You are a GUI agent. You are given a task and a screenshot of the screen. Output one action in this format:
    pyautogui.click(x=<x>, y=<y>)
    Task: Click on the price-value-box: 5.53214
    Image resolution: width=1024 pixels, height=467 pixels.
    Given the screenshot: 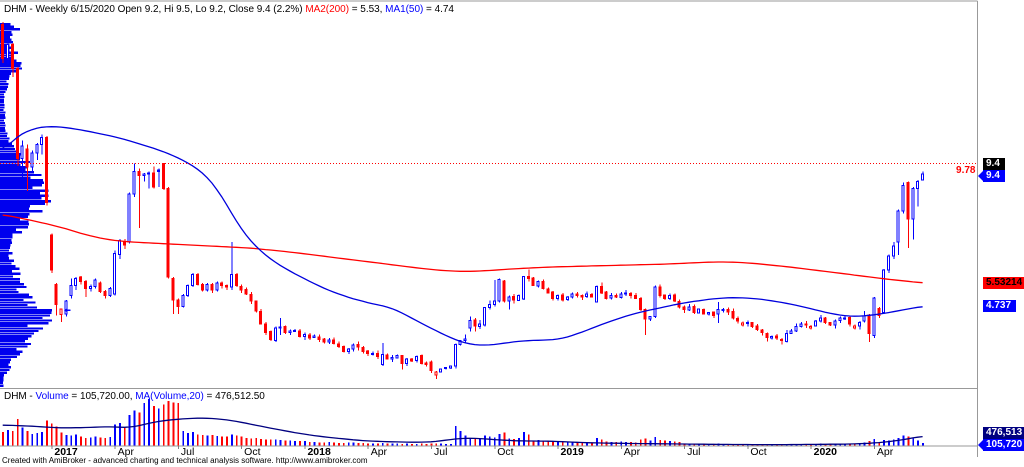 What is the action you would take?
    pyautogui.click(x=1003, y=283)
    